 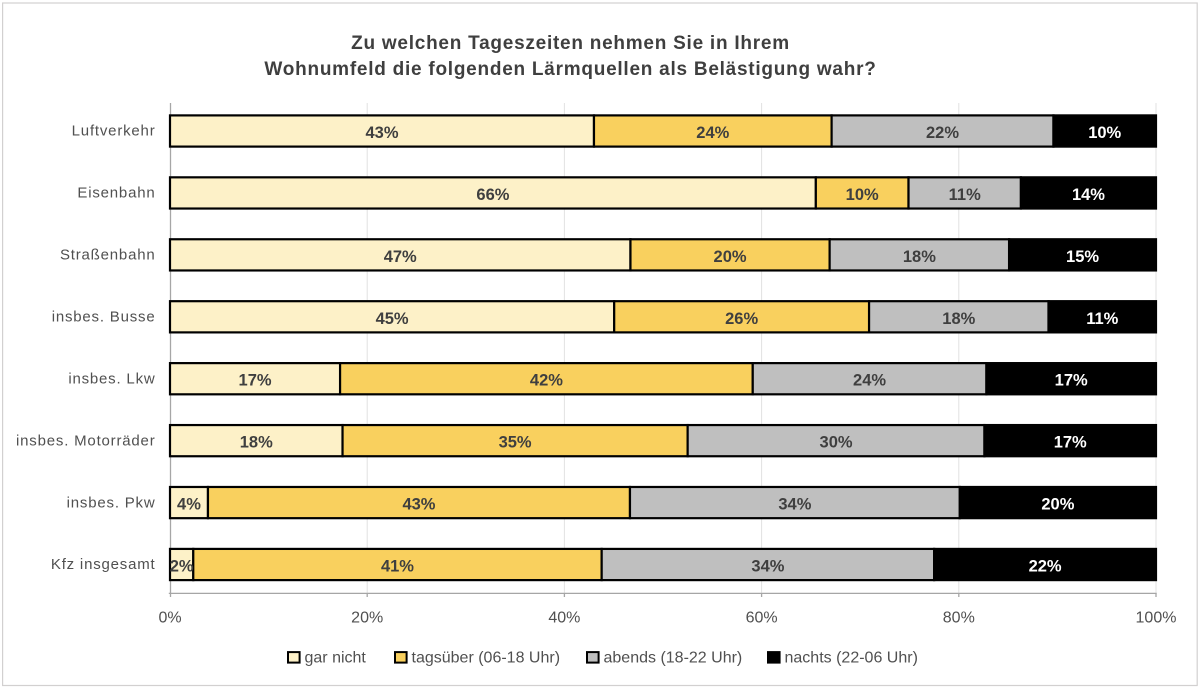 What do you see at coordinates (959, 618) in the screenshot?
I see `svg-text: 80%` at bounding box center [959, 618].